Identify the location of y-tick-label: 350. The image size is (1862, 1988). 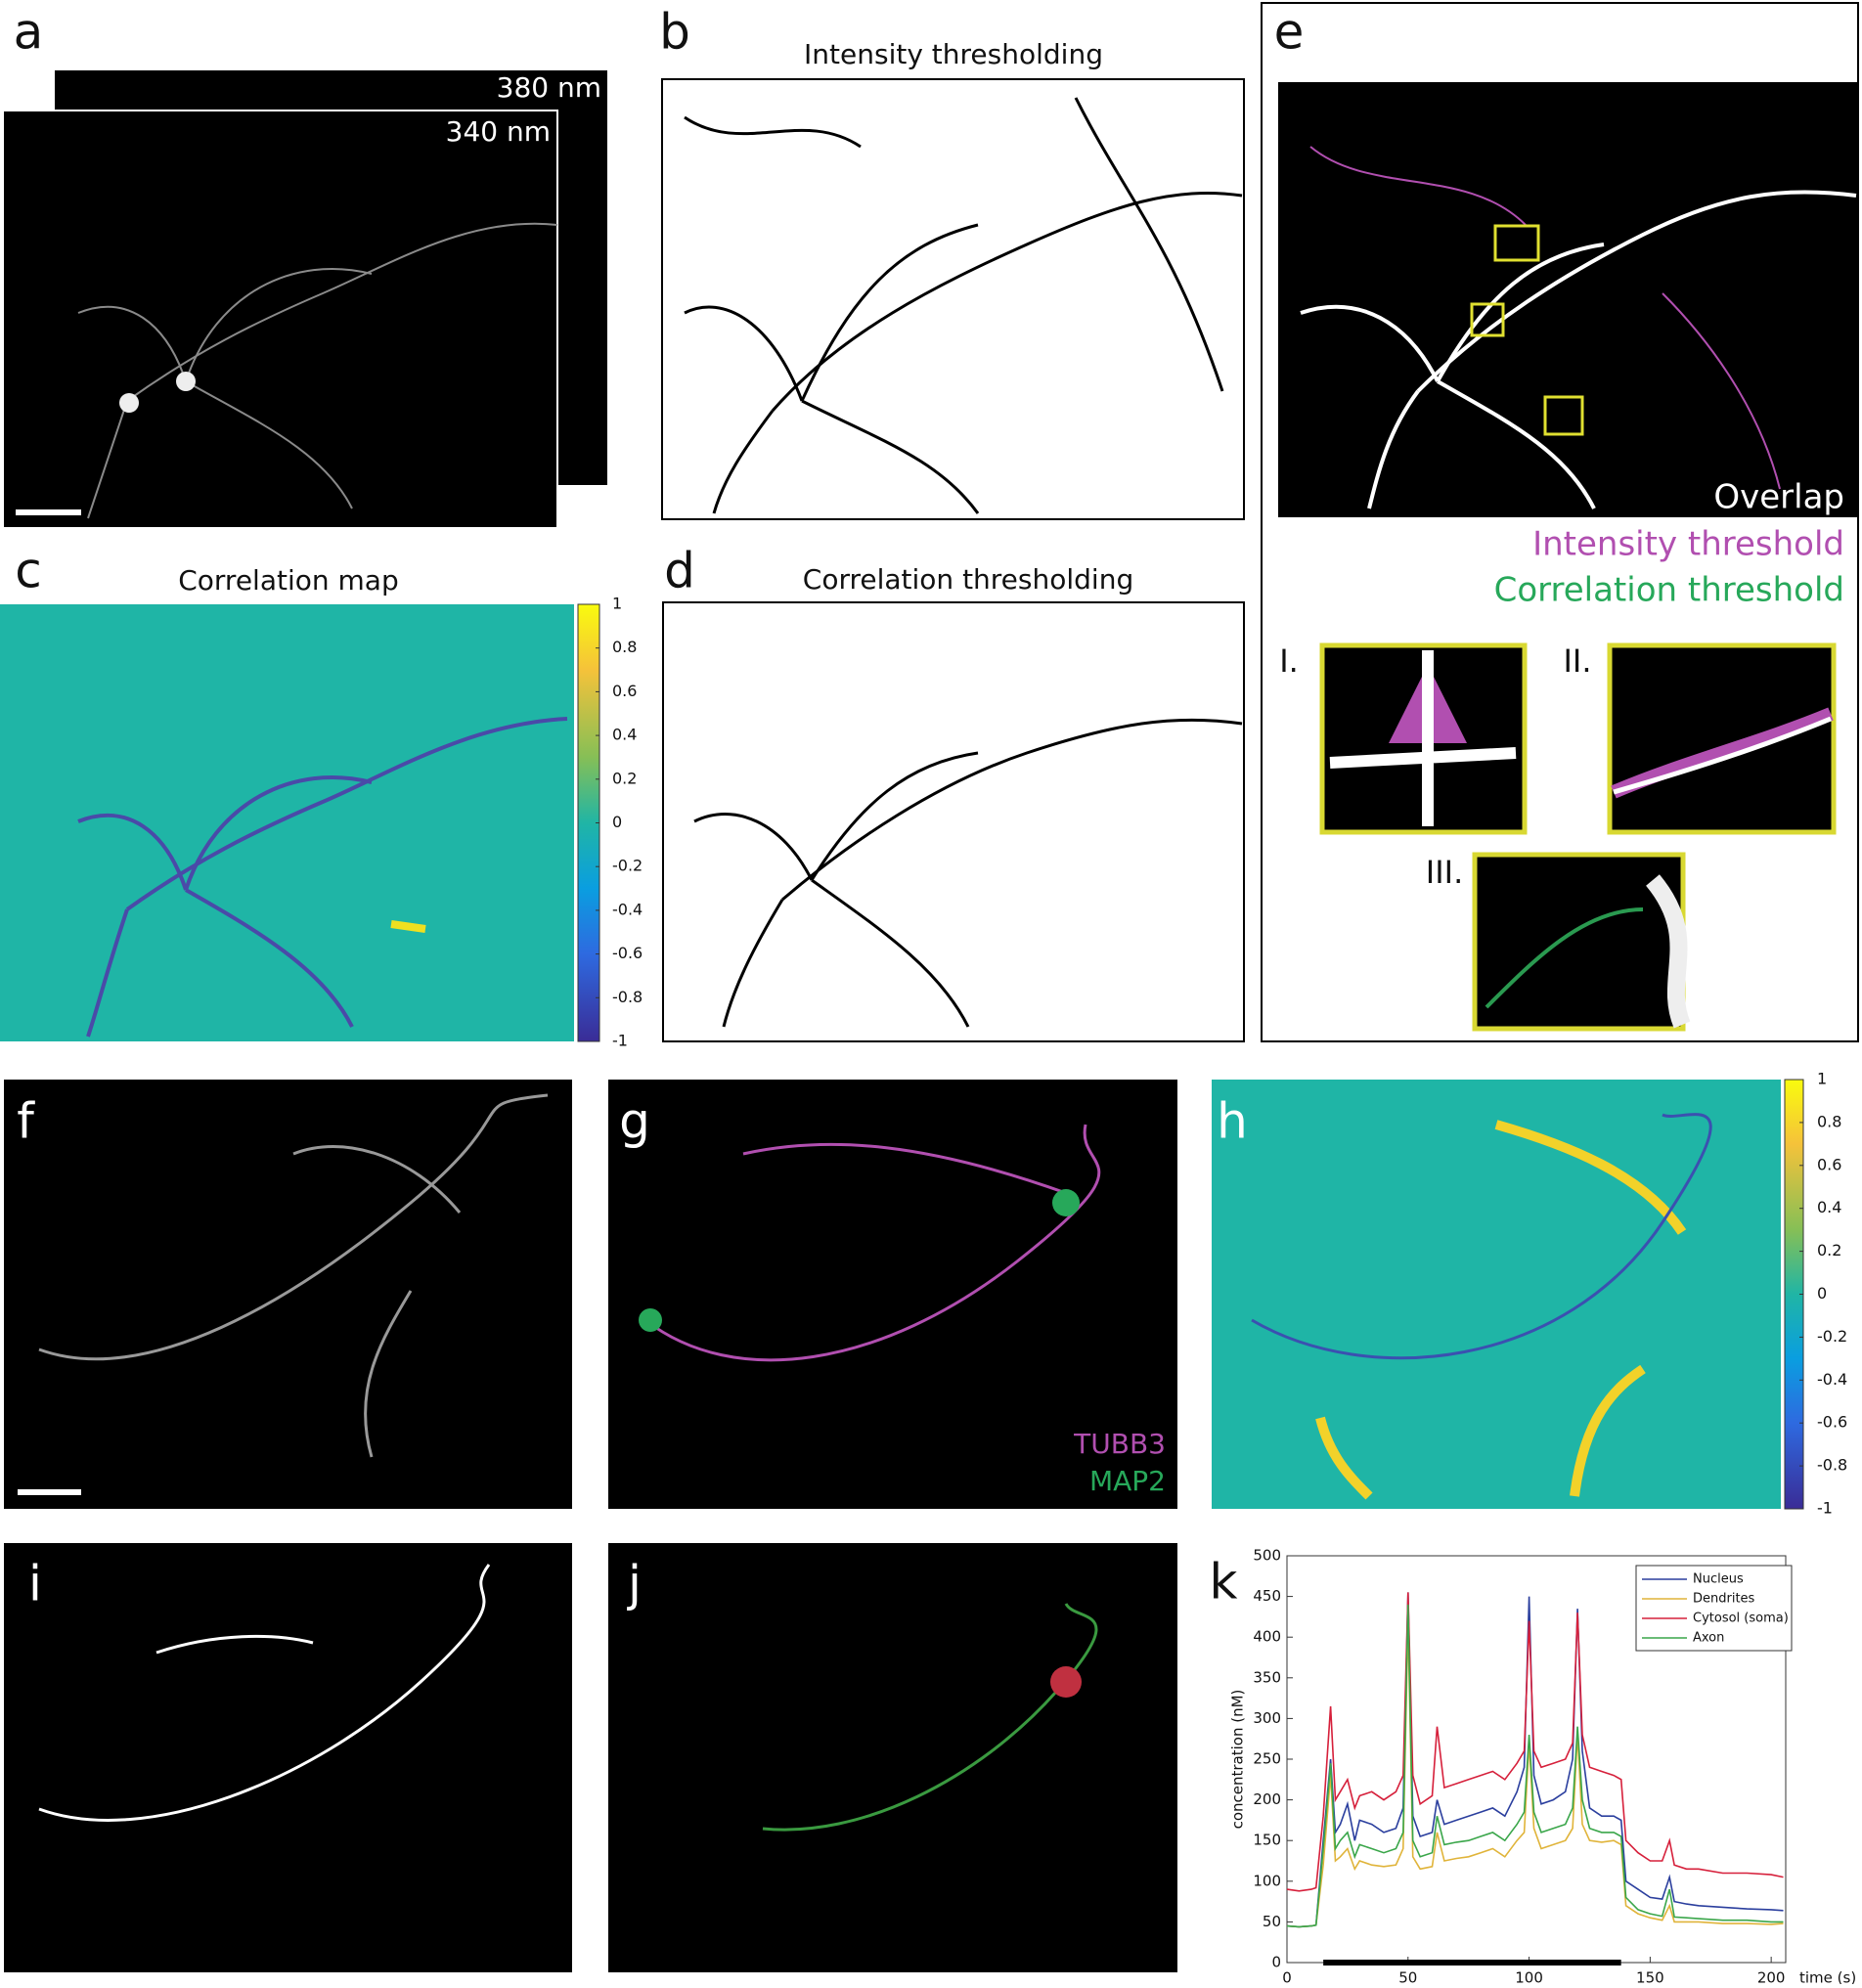
(1267, 1677).